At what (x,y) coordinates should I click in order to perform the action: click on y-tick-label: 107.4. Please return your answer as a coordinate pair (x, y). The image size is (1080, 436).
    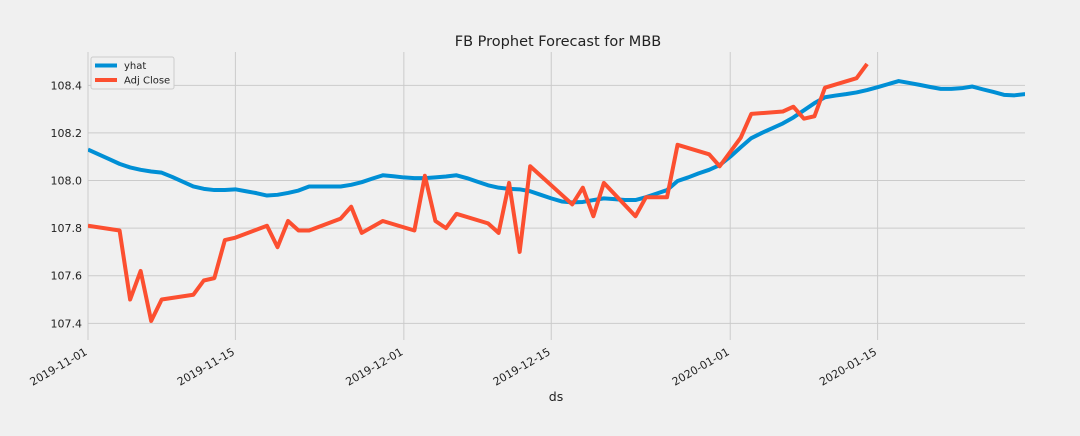
    Looking at the image, I should click on (67, 323).